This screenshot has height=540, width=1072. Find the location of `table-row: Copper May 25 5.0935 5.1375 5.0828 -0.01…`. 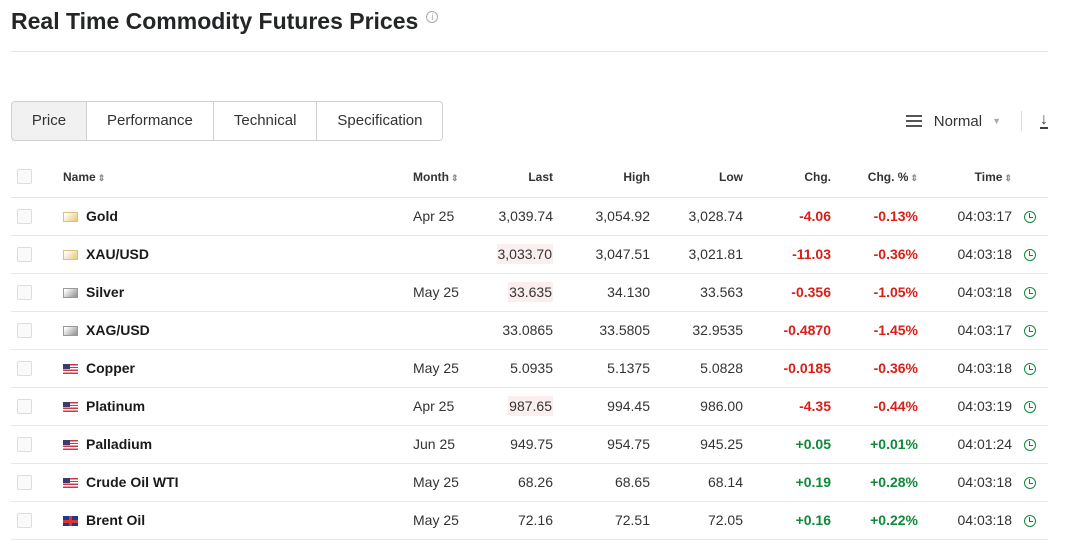

table-row: Copper May 25 5.0935 5.1375 5.0828 -0.01… is located at coordinates (529, 368).